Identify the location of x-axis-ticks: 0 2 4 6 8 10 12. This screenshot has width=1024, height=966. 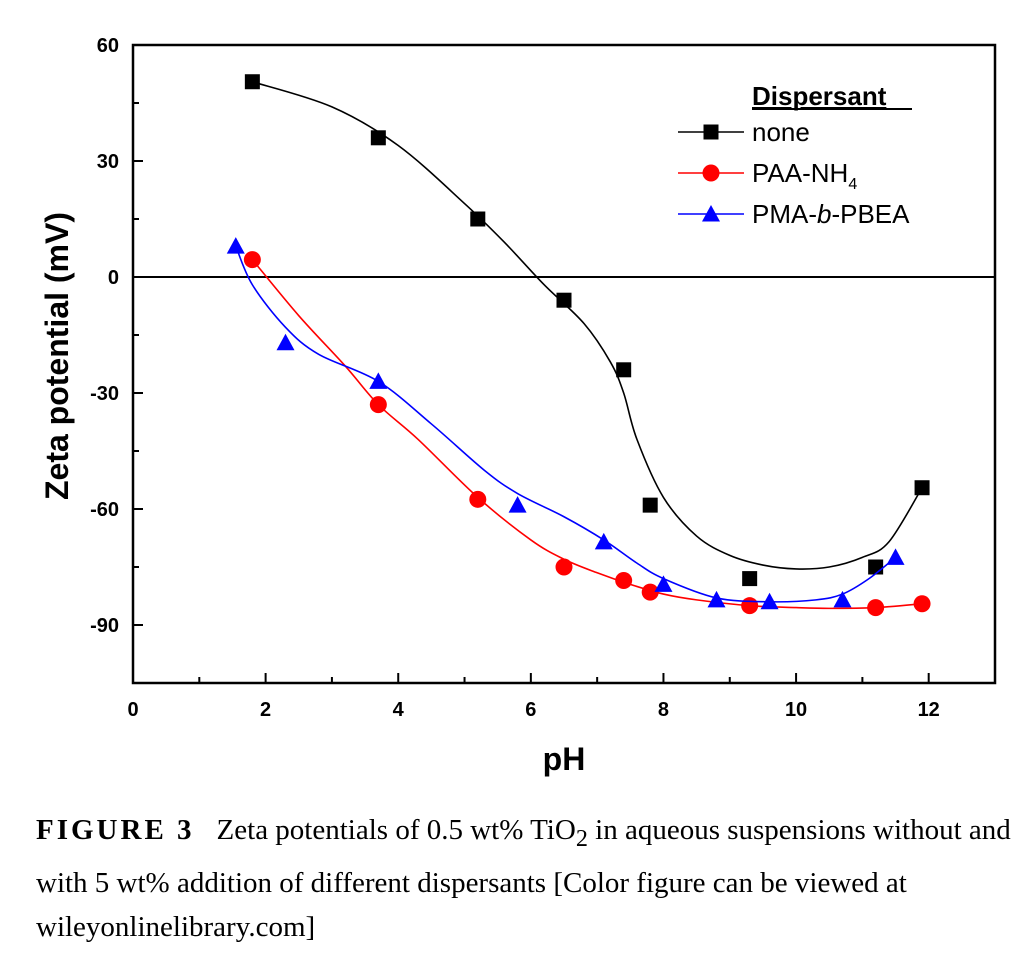
(561, 697).